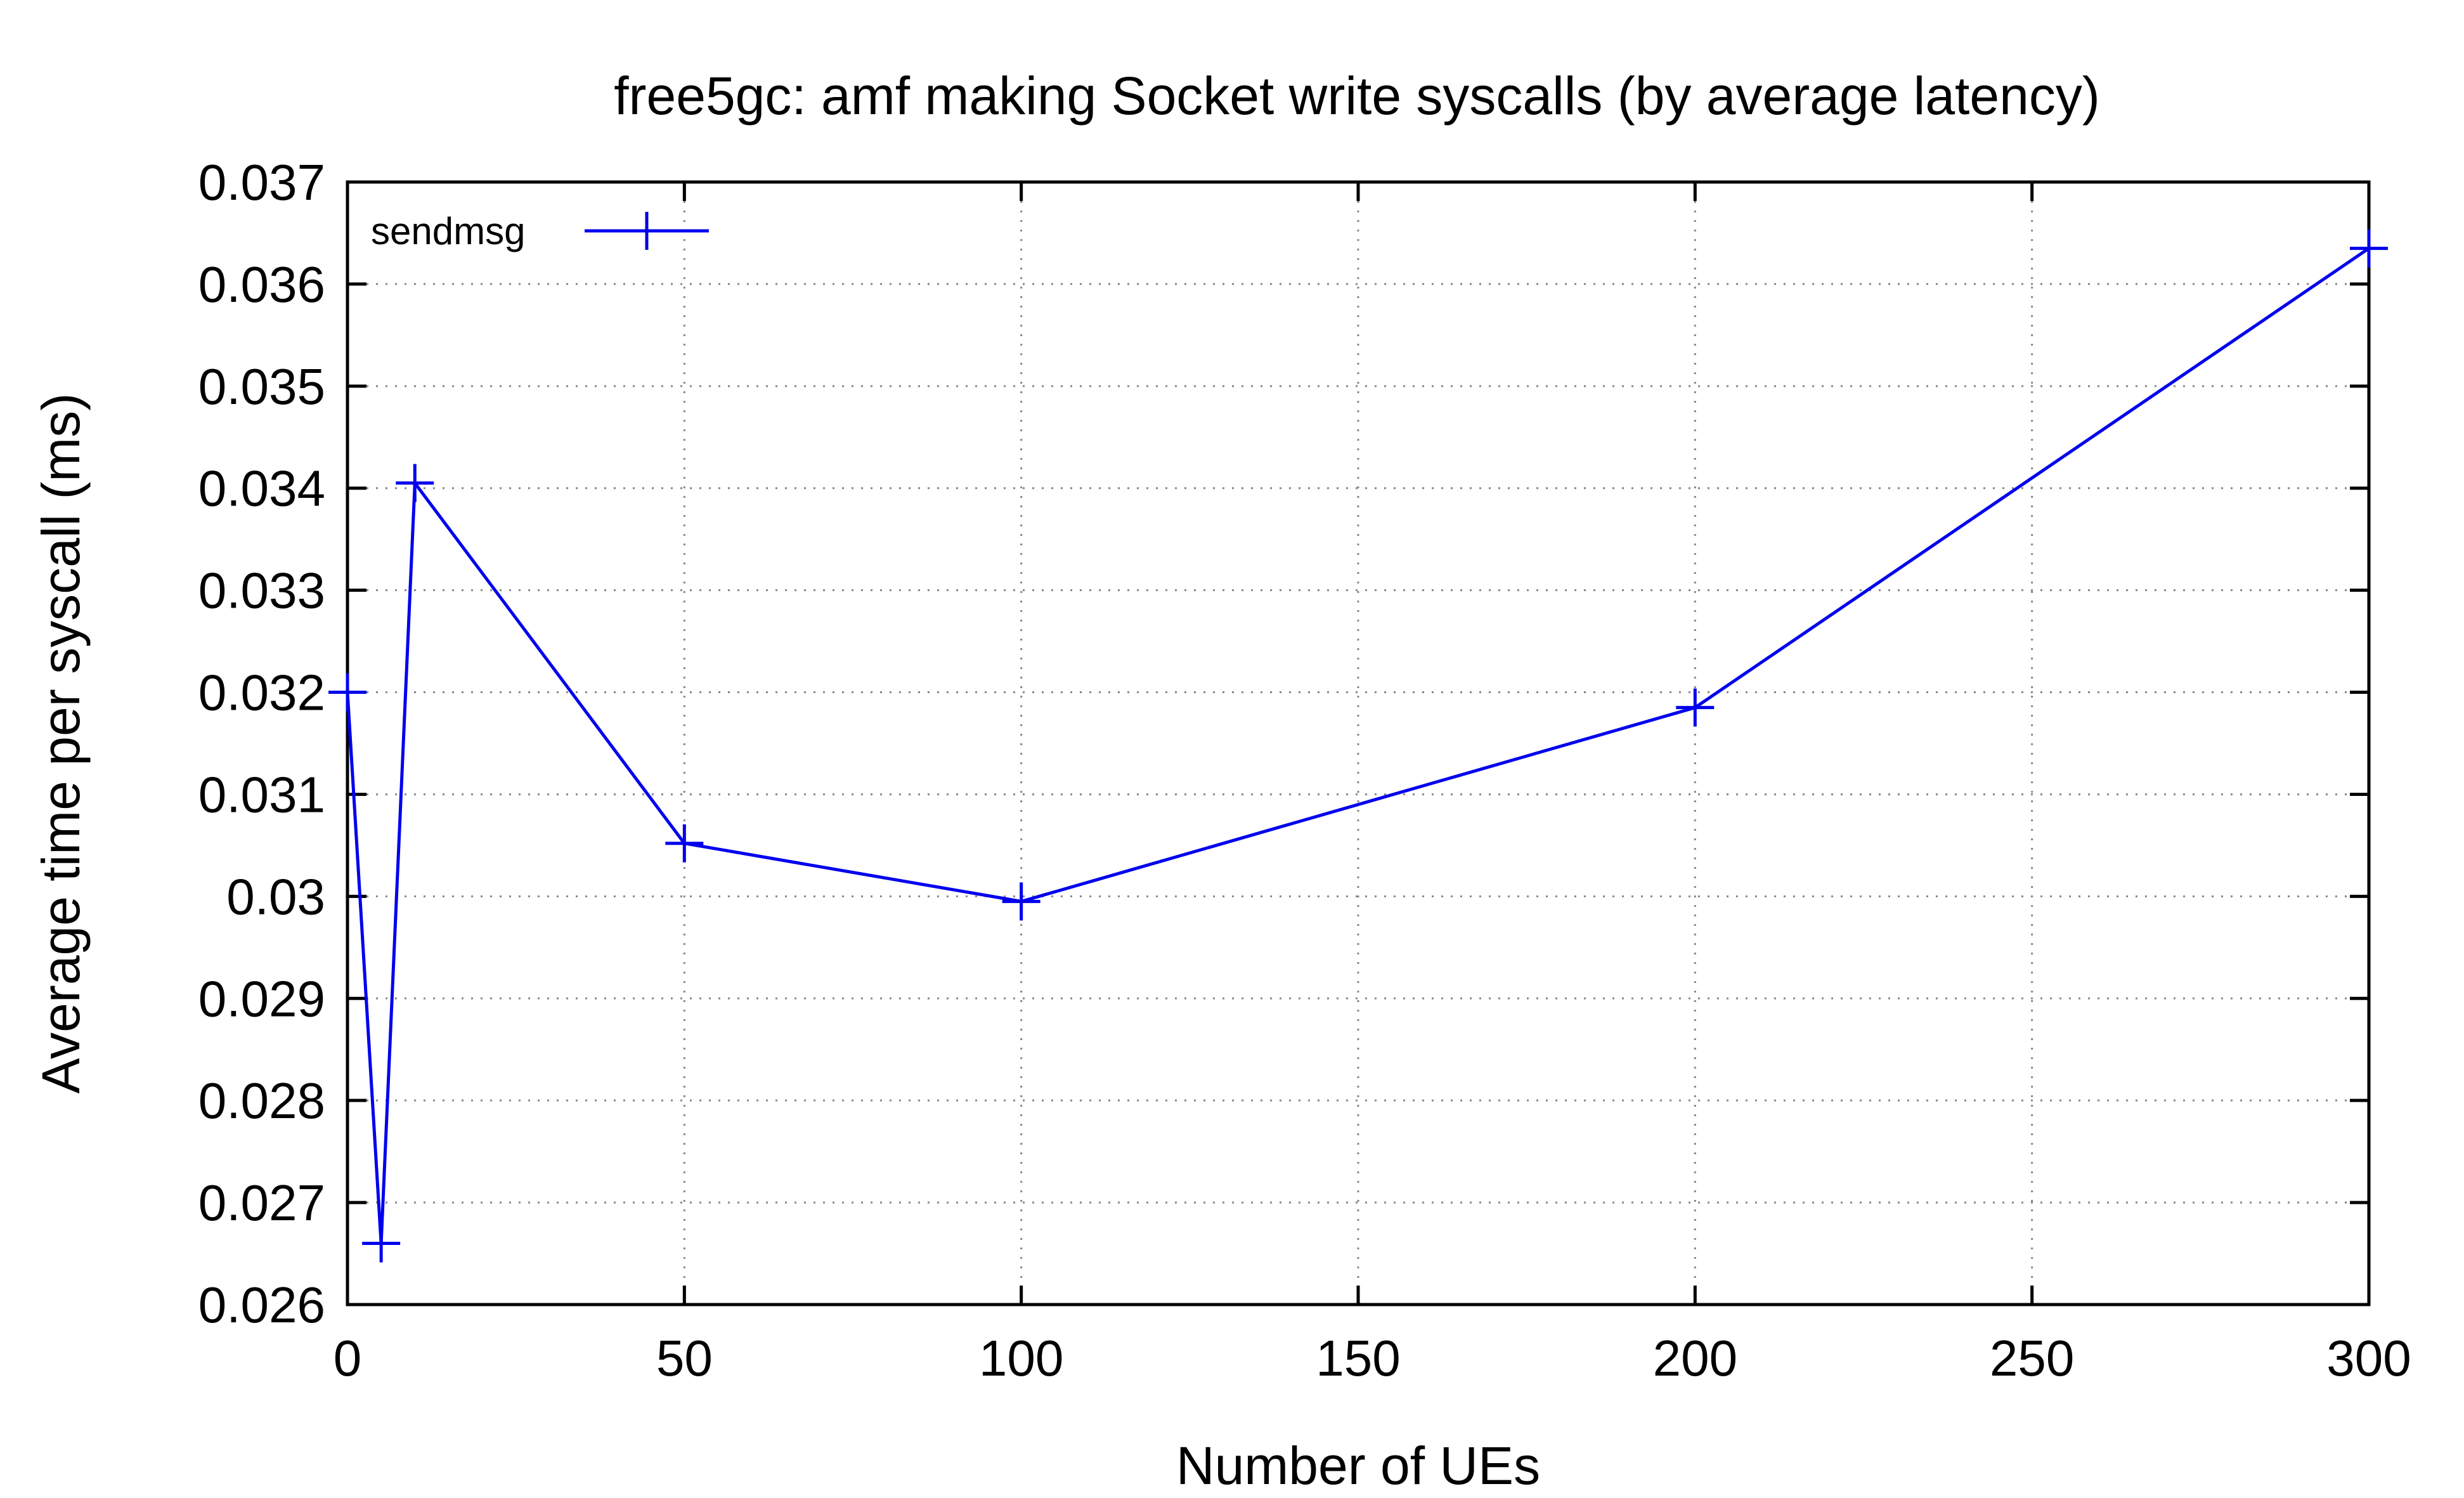 This screenshot has width=2464, height=1498. Describe the element at coordinates (261, 489) in the screenshot. I see `y-tick-label: 0.034` at that location.